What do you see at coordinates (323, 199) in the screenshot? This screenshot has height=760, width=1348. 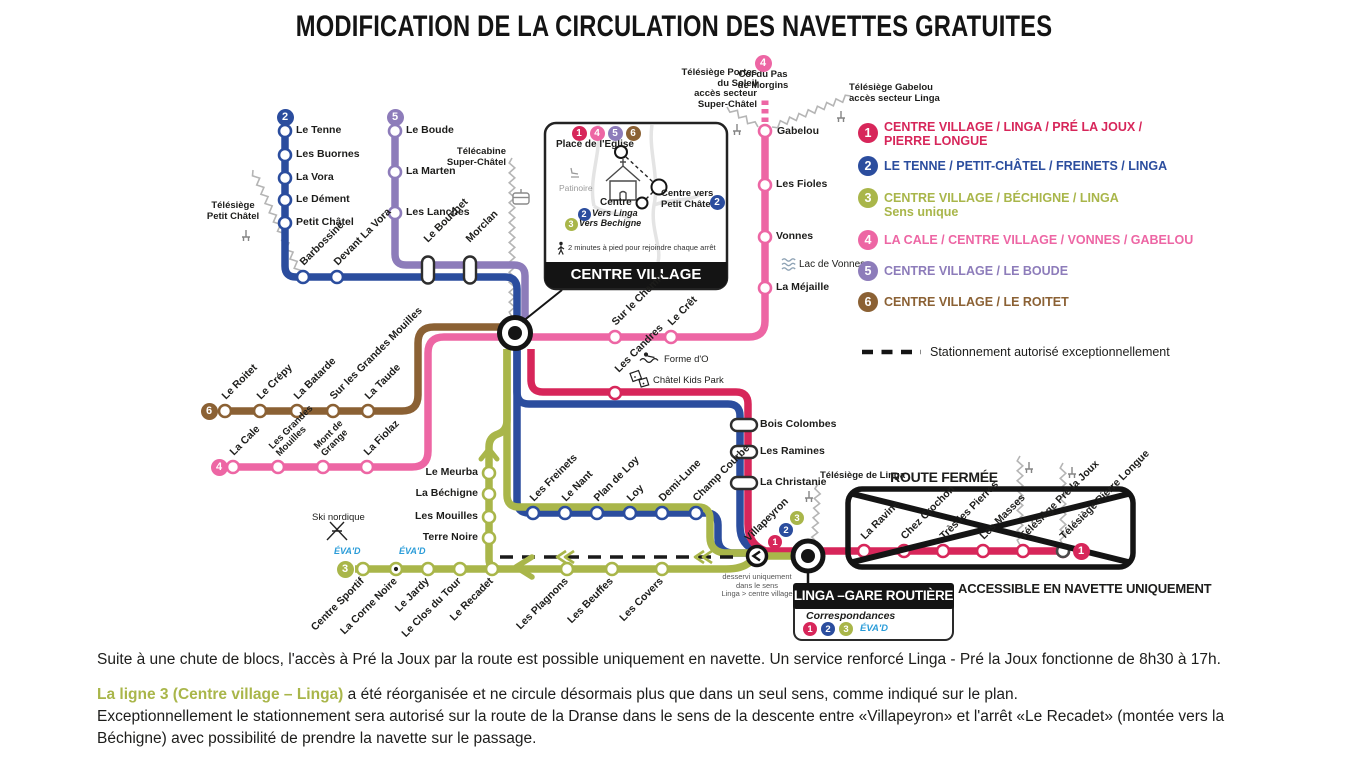 I see `stop-label: Le Dément` at bounding box center [323, 199].